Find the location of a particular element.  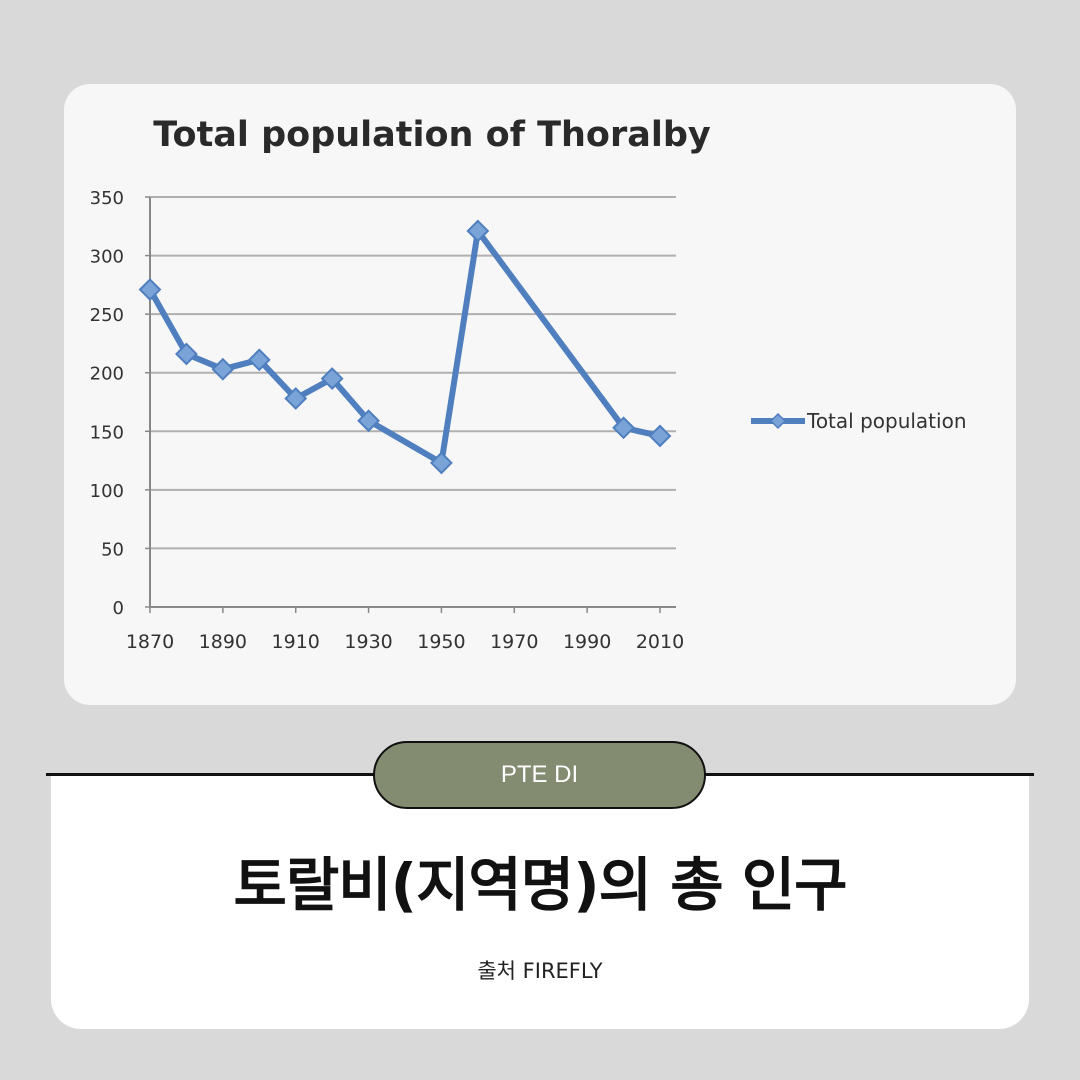

y-tick-label-100: 100 is located at coordinates (107, 491).